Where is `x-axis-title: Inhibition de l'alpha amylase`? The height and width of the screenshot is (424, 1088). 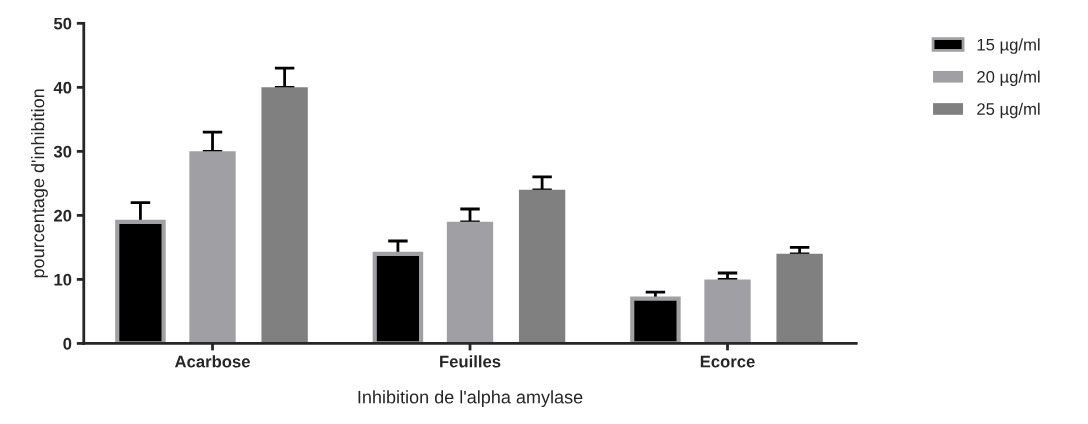 x-axis-title: Inhibition de l'alpha amylase is located at coordinates (470, 399).